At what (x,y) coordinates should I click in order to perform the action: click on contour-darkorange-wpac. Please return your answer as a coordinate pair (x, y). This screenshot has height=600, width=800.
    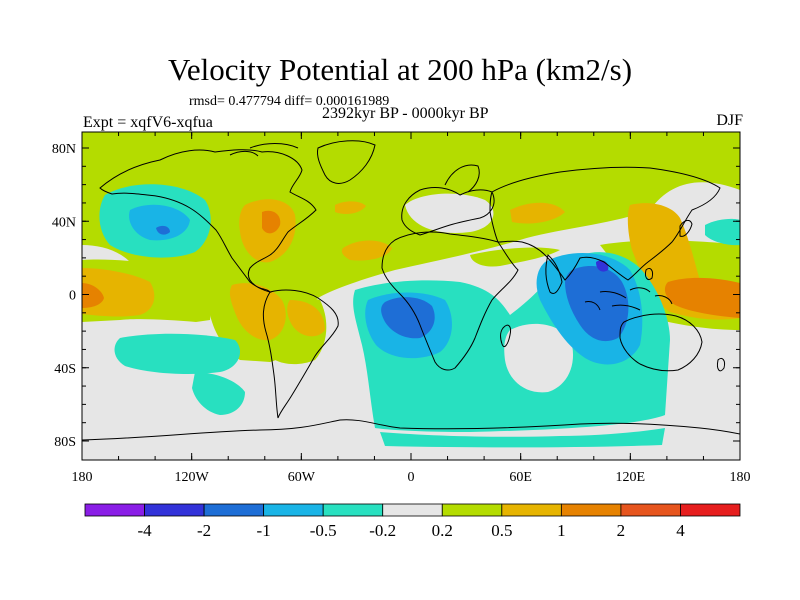
    Looking at the image, I should click on (702, 297).